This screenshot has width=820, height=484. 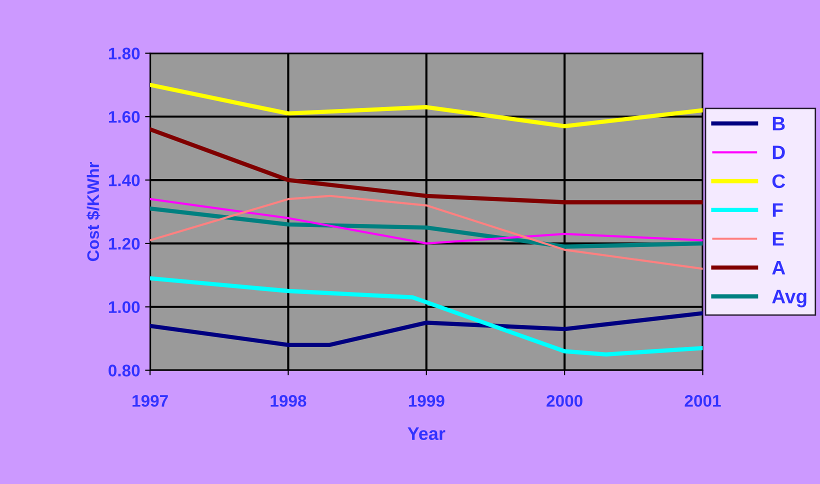 What do you see at coordinates (93, 212) in the screenshot?
I see `y-axis-title: Cost $/KWhr` at bounding box center [93, 212].